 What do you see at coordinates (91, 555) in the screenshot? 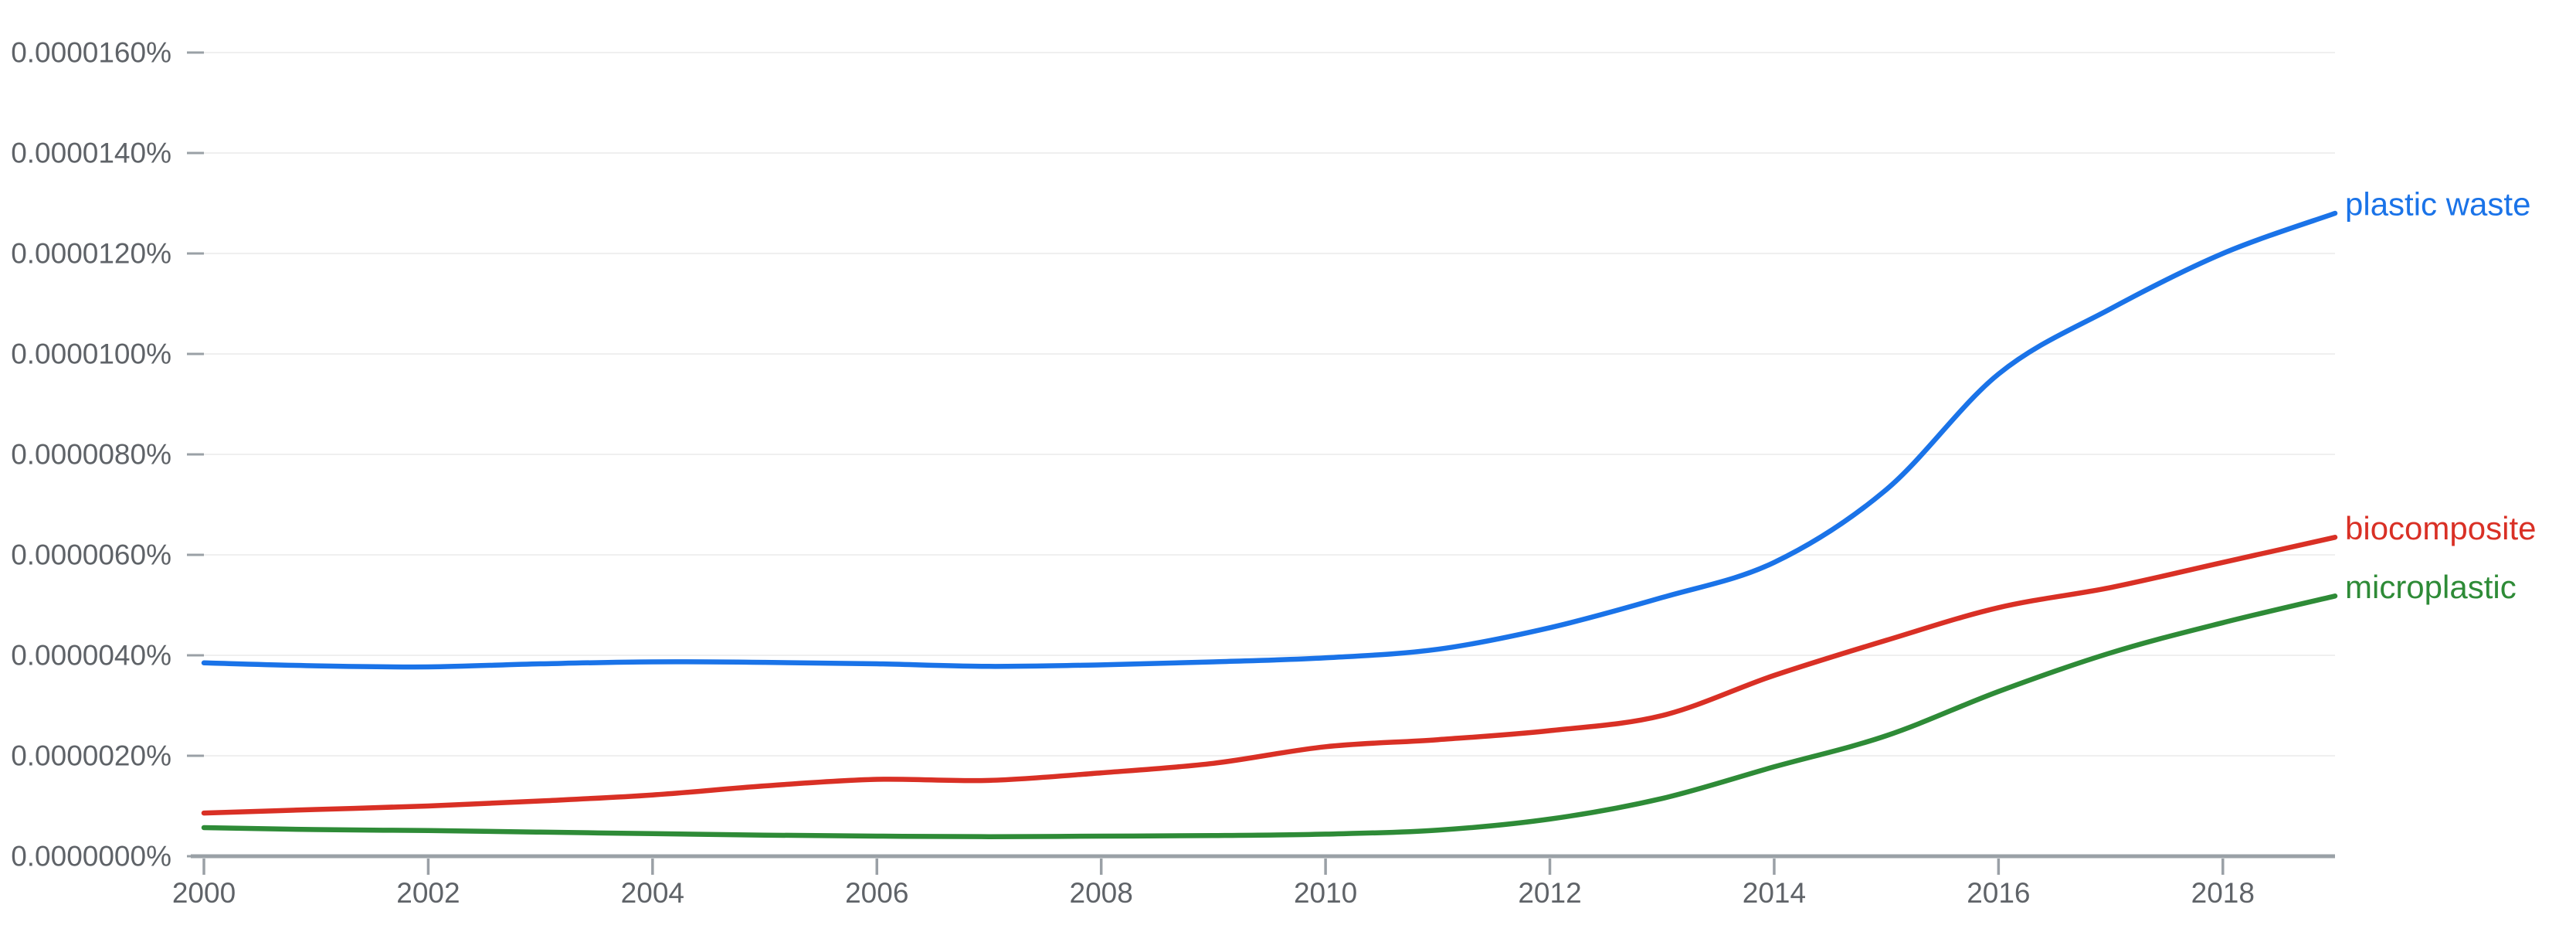
I see `y-axis-label: 0.0000060%` at bounding box center [91, 555].